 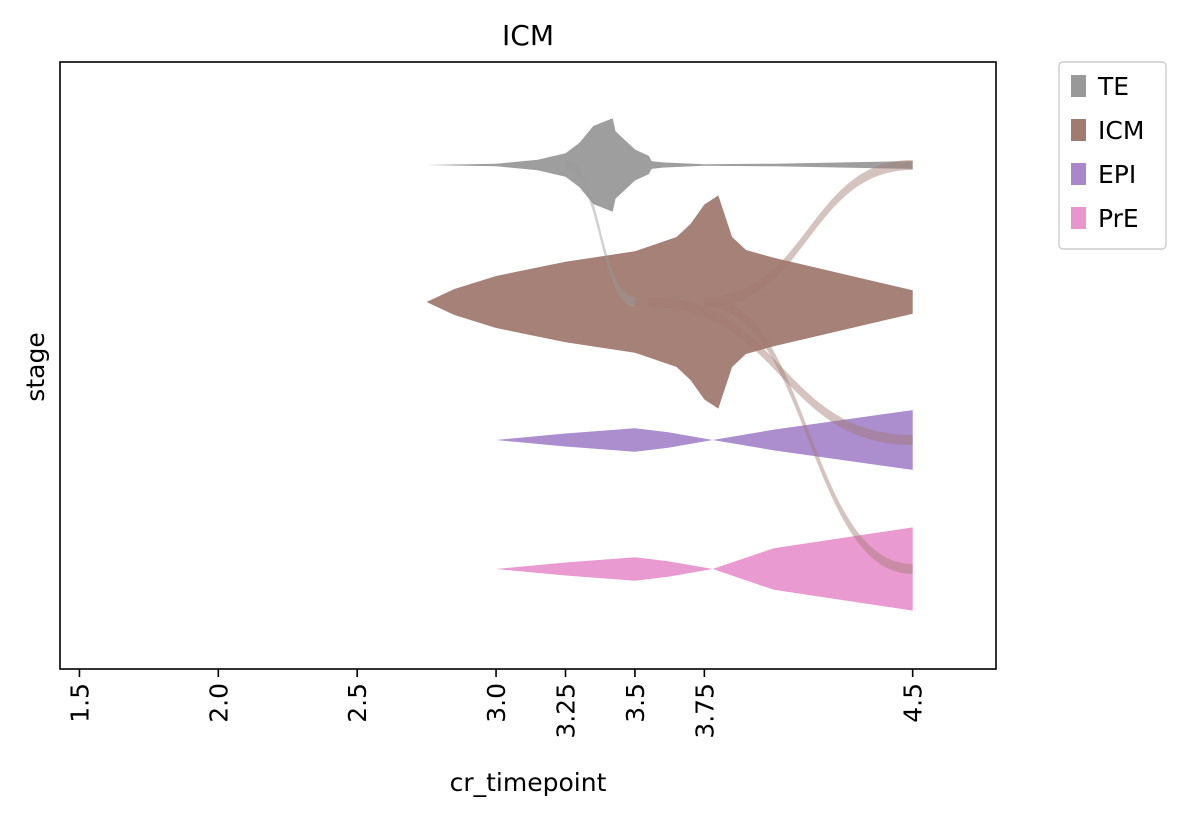 I want to click on legend-label-epi: EPI, so click(x=1117, y=174).